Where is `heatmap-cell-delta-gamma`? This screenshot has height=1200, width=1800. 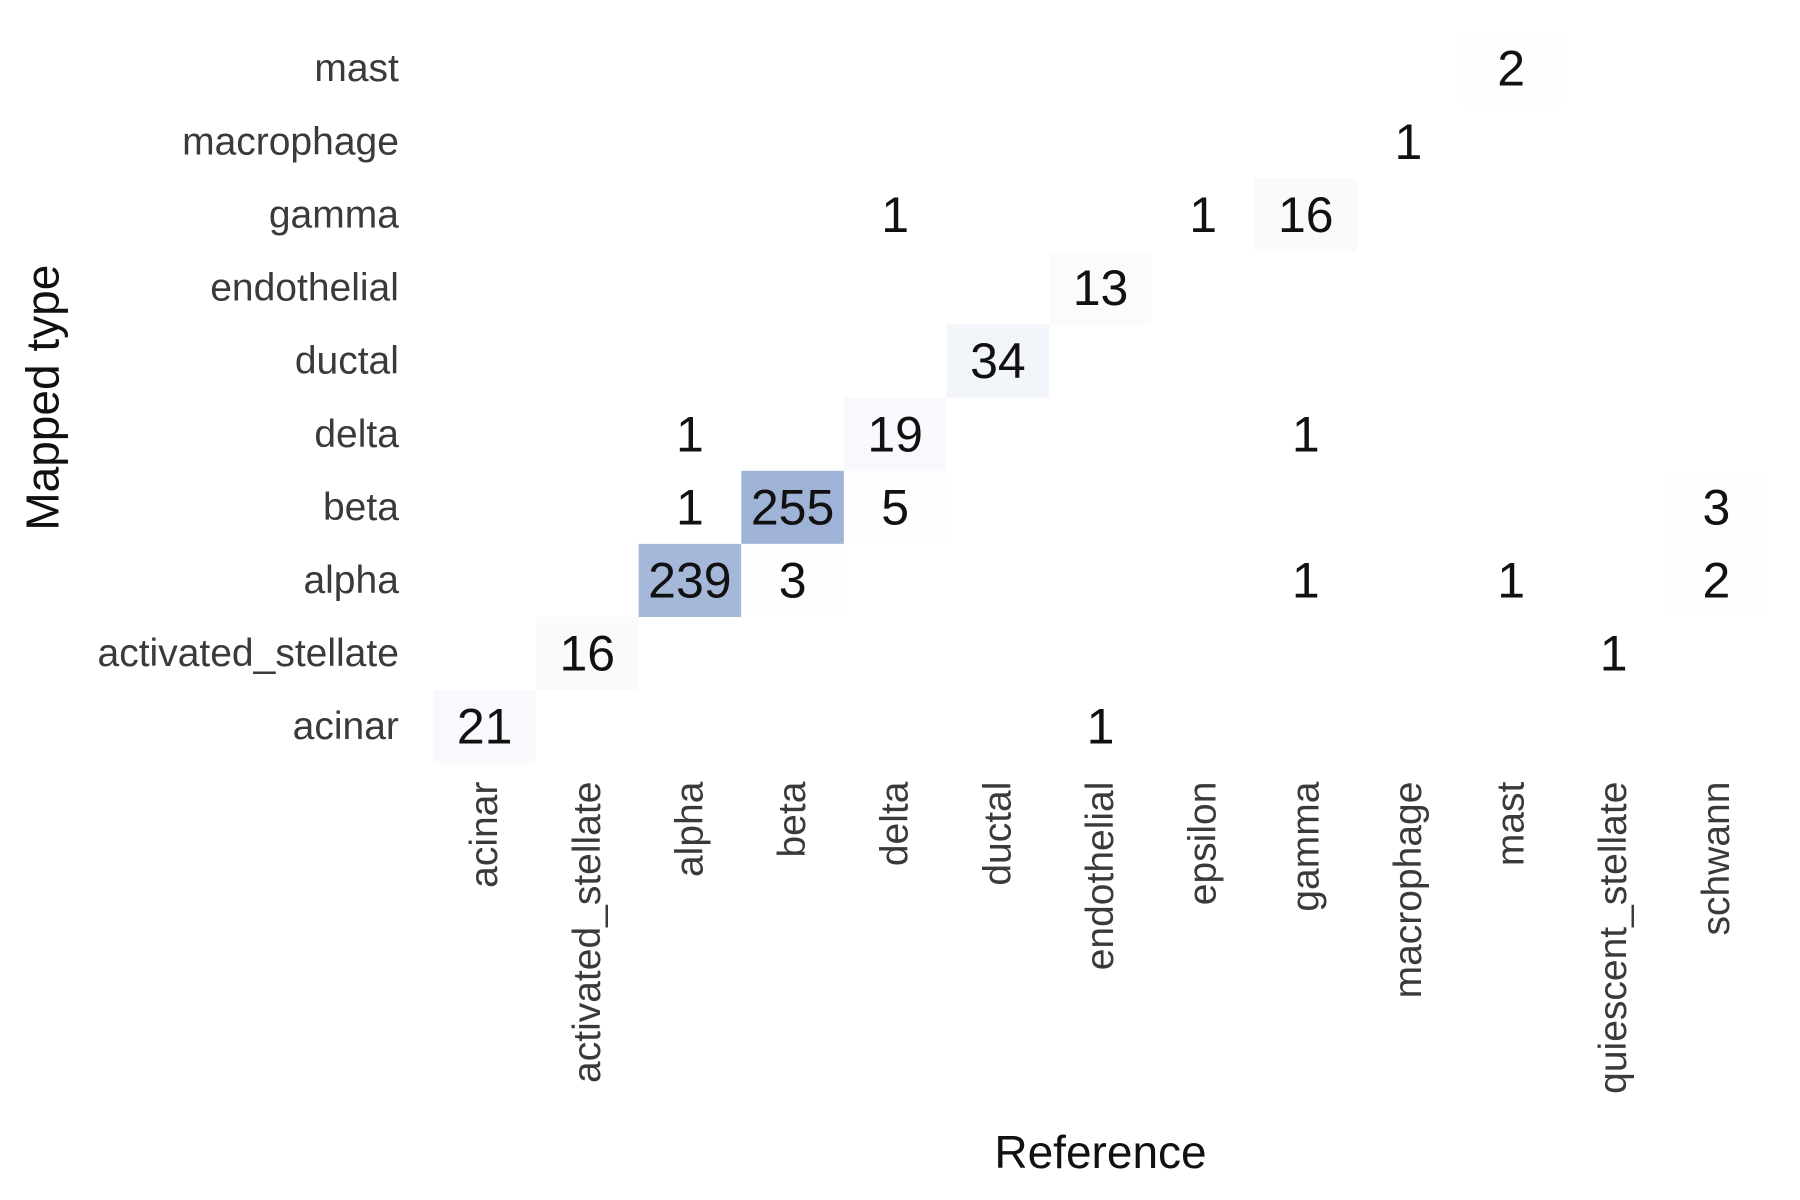
heatmap-cell-delta-gamma is located at coordinates (1306, 434).